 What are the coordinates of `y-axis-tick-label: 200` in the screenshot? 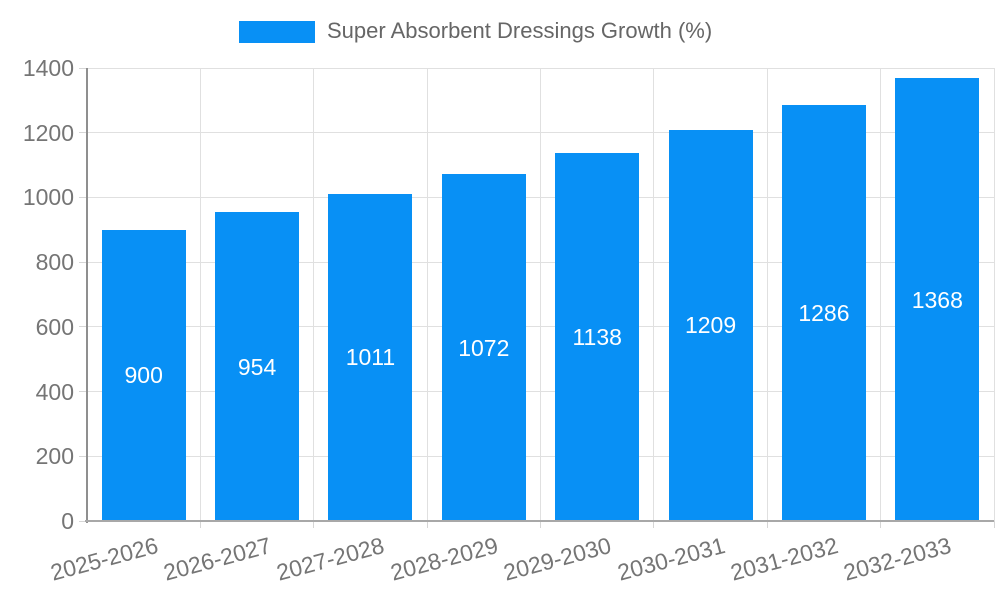 It's located at (54, 456).